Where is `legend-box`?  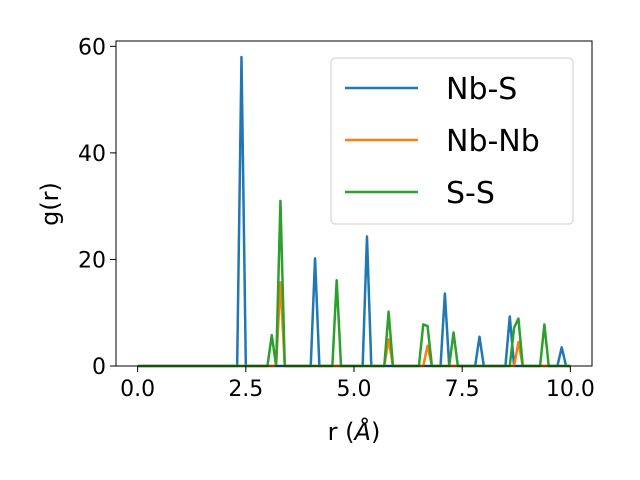 legend-box is located at coordinates (452, 141).